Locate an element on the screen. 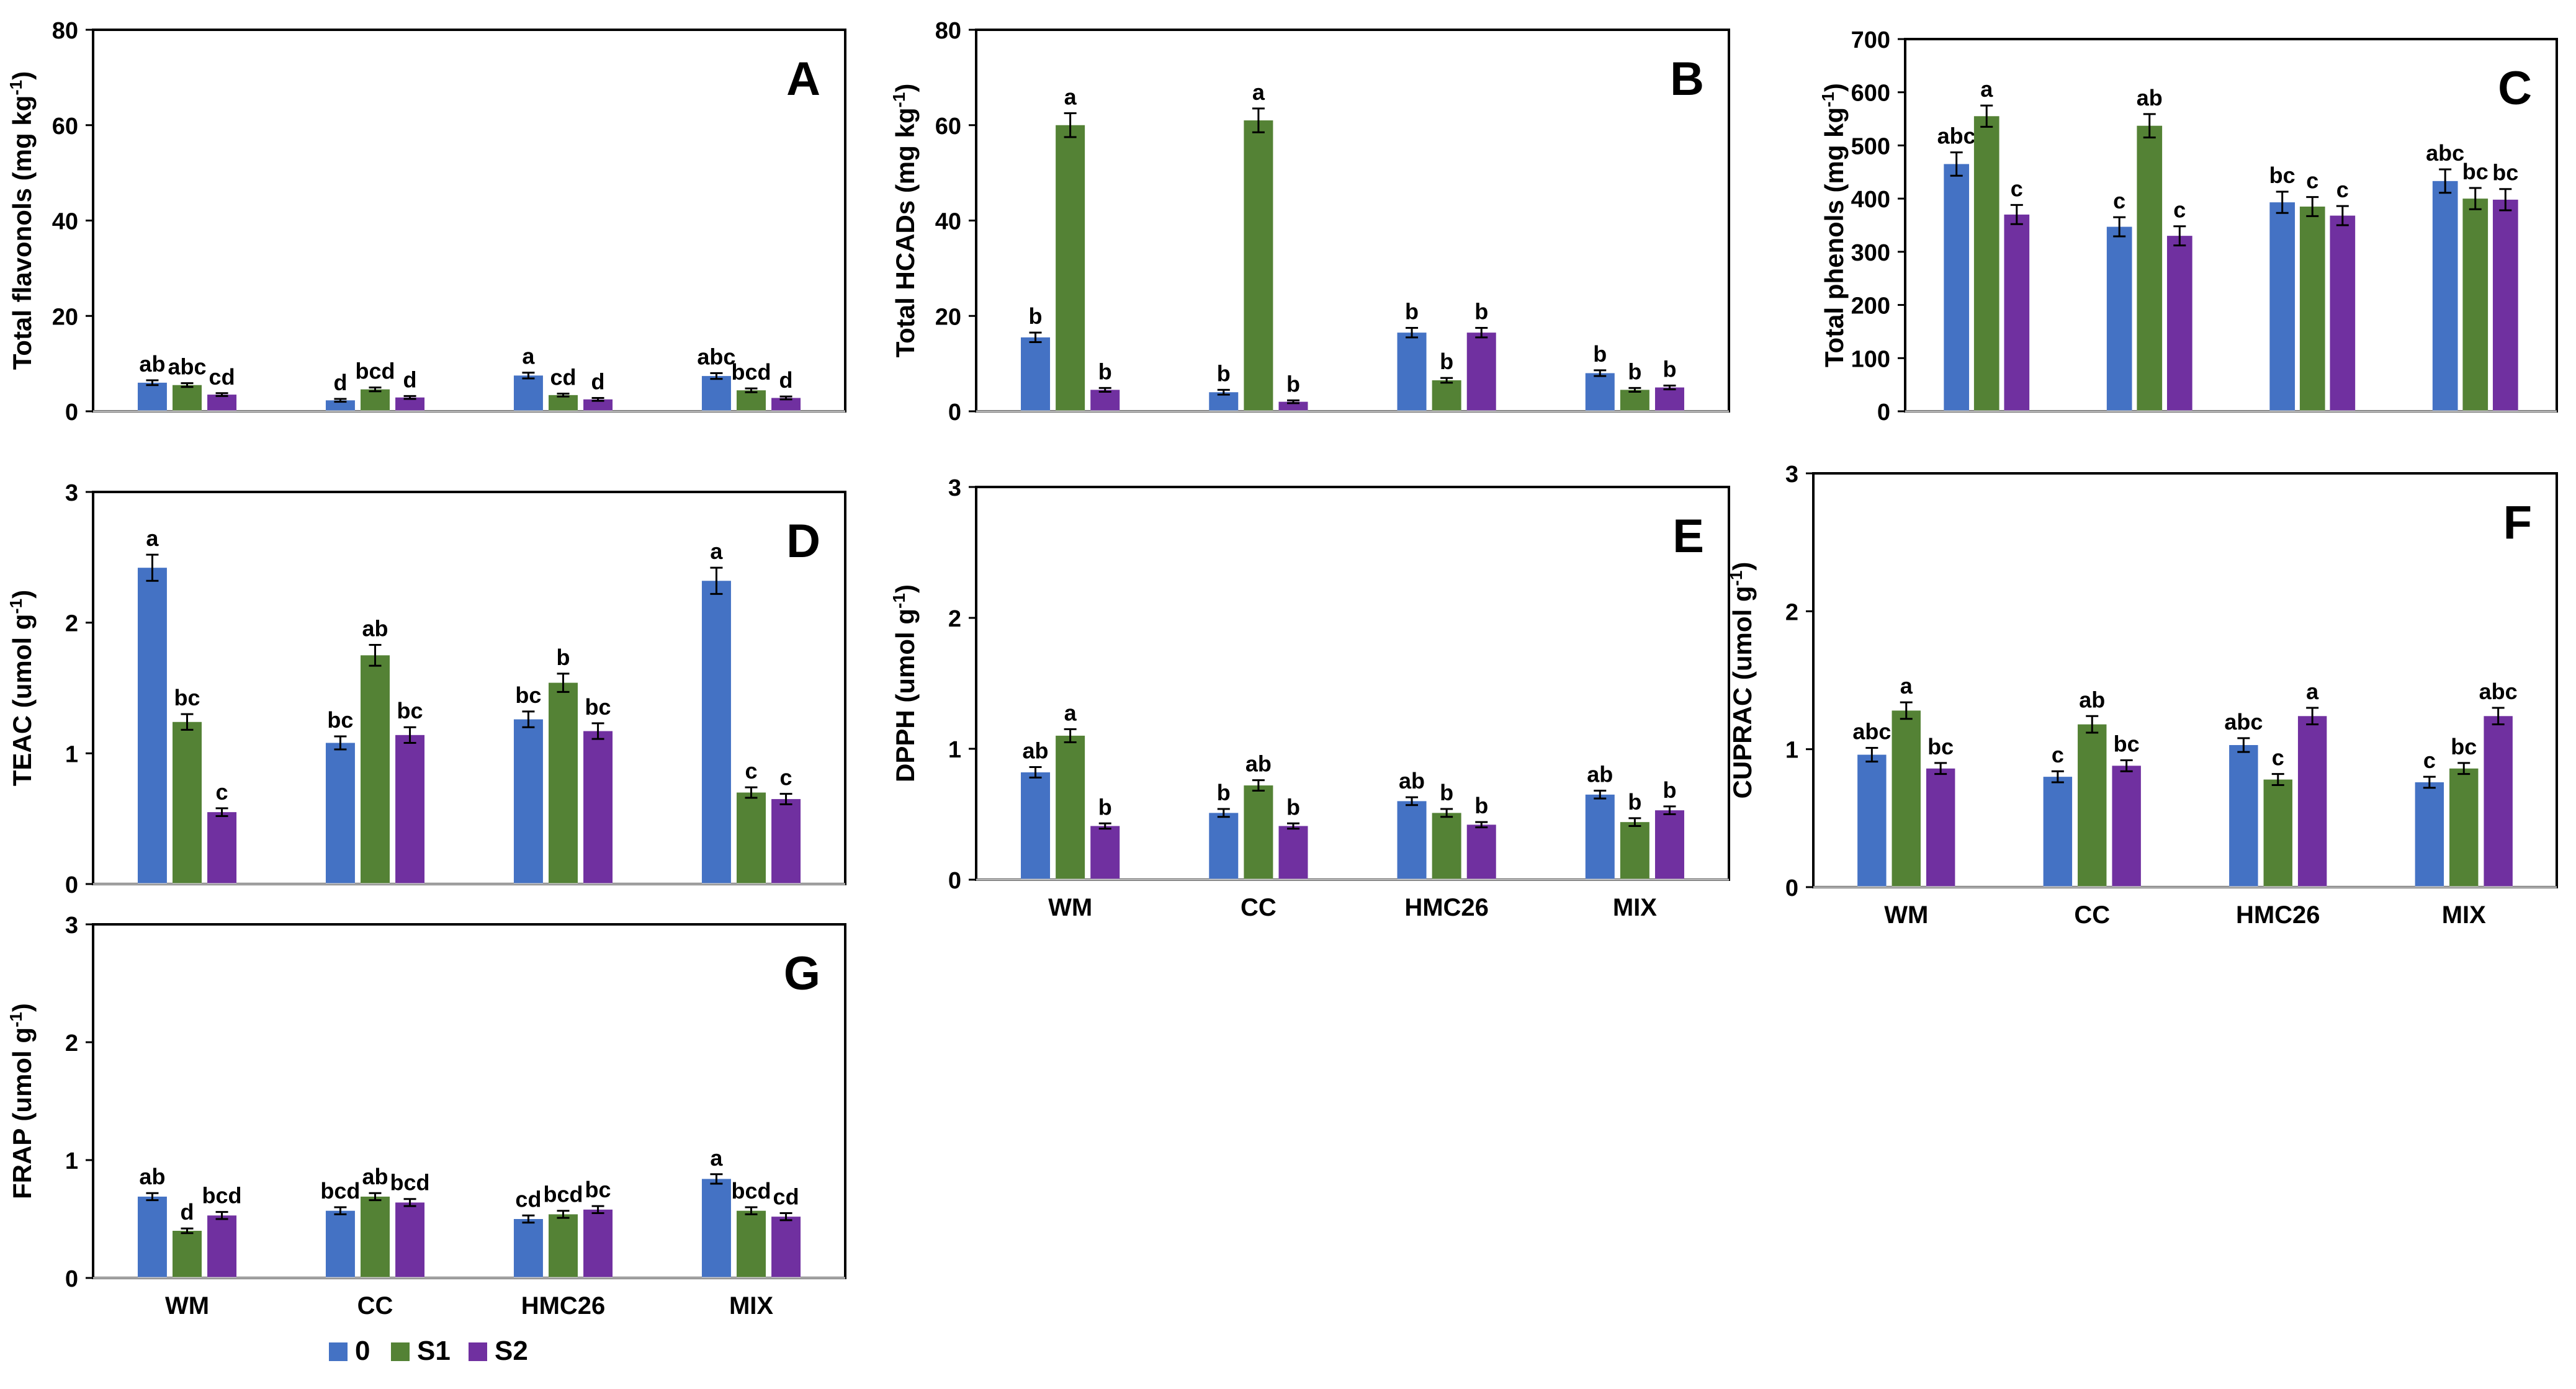  legend-swatch-s1 is located at coordinates (400, 1351).